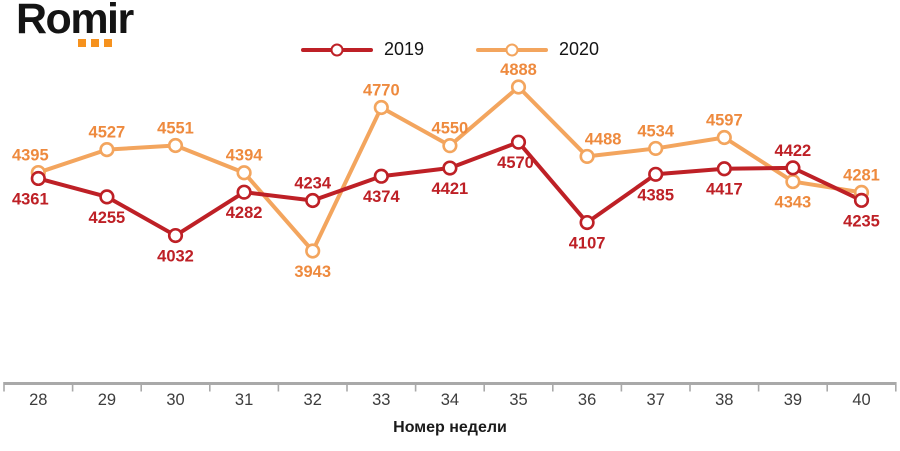  Describe the element at coordinates (724, 121) in the screenshot. I see `data-label-2020: 4597` at that location.